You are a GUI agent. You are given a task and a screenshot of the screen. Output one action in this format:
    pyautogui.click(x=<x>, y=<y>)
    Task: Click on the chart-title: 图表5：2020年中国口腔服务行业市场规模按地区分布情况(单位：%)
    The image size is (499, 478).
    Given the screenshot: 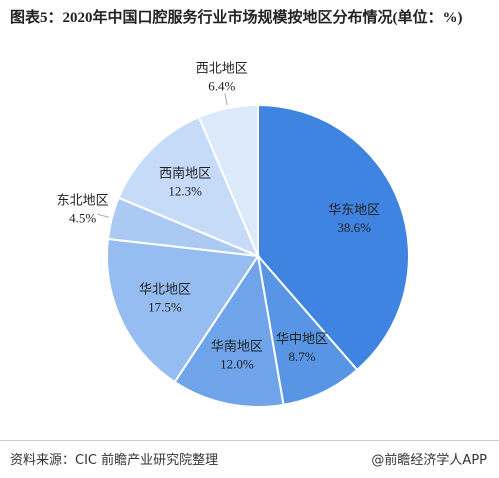 What is the action you would take?
    pyautogui.click(x=236, y=18)
    